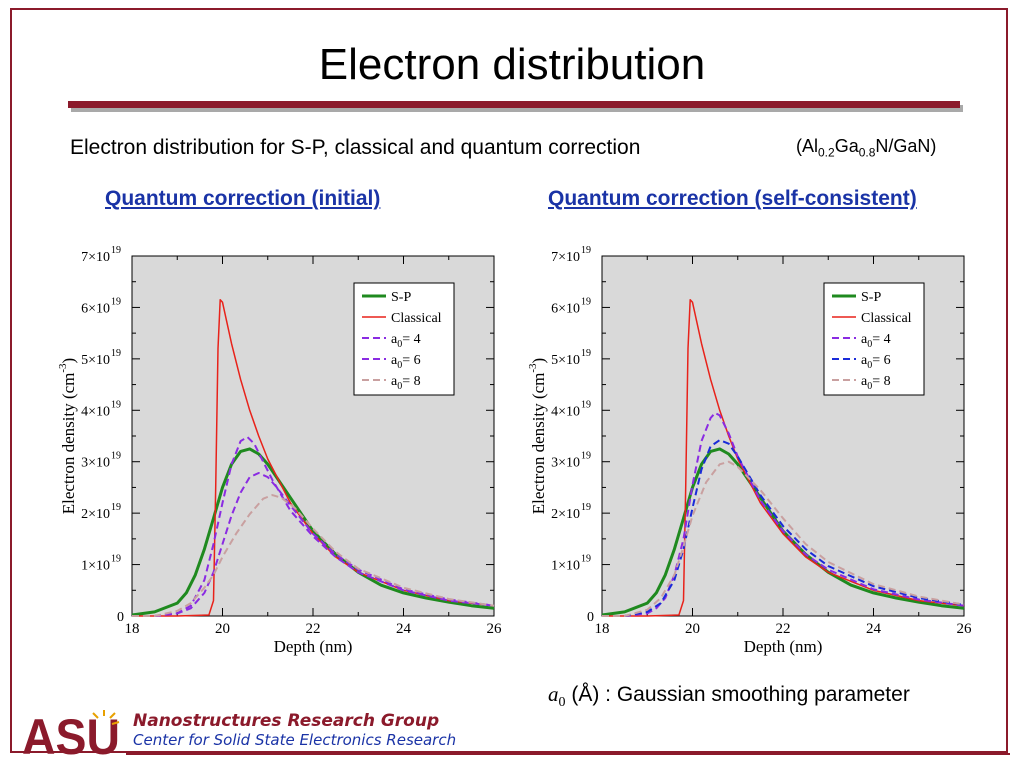  What do you see at coordinates (243, 198) in the screenshot?
I see `heading-left-chart: Quantum correction (initial)` at bounding box center [243, 198].